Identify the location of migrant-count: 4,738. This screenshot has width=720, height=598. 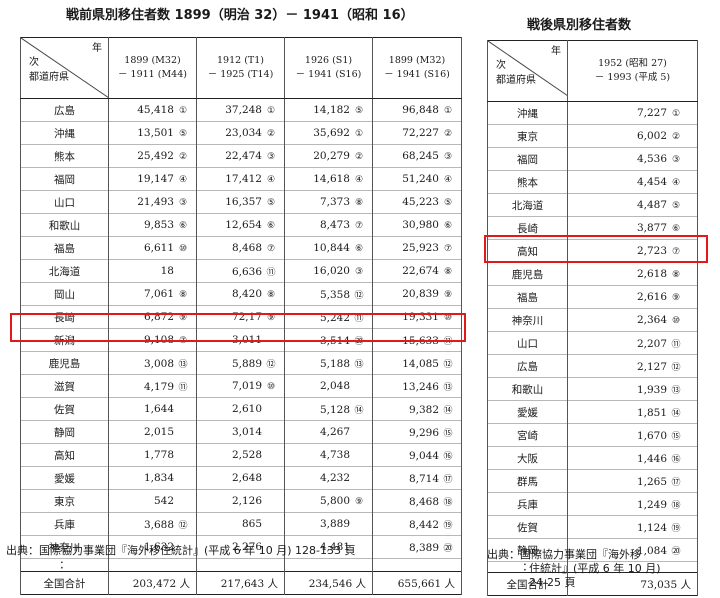
(334, 455).